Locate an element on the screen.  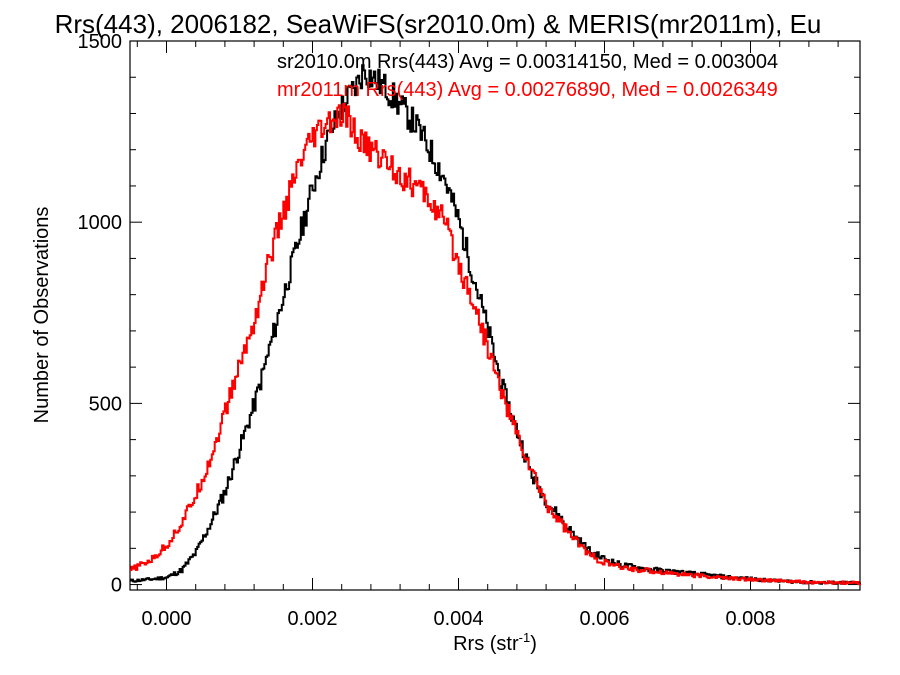
x-axis-label: Rrs (str-1) is located at coordinates (495, 642).